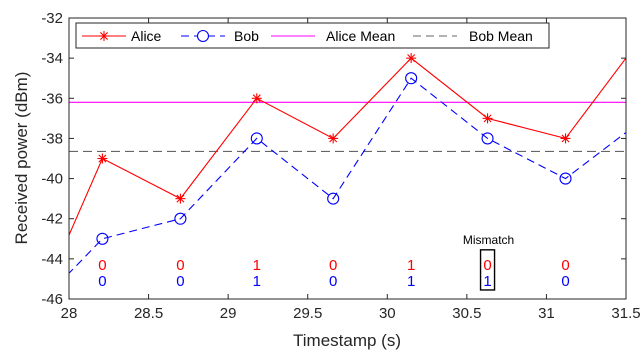 This screenshot has height=356, width=644. Describe the element at coordinates (52, 179) in the screenshot. I see `y-tick-label: -40` at that location.